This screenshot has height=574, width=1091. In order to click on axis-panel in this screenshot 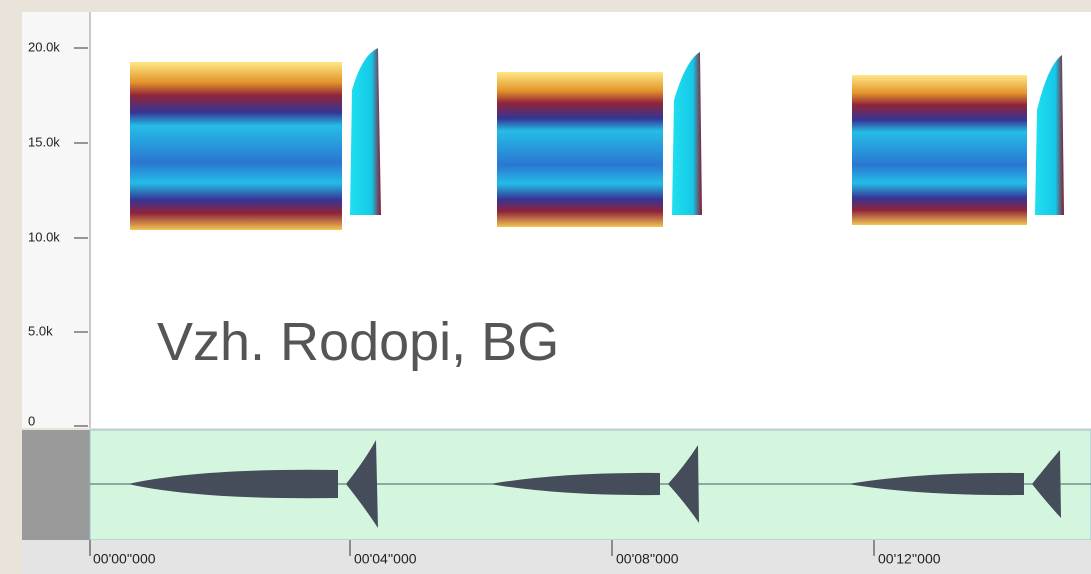, I will do `click(56, 220)`.